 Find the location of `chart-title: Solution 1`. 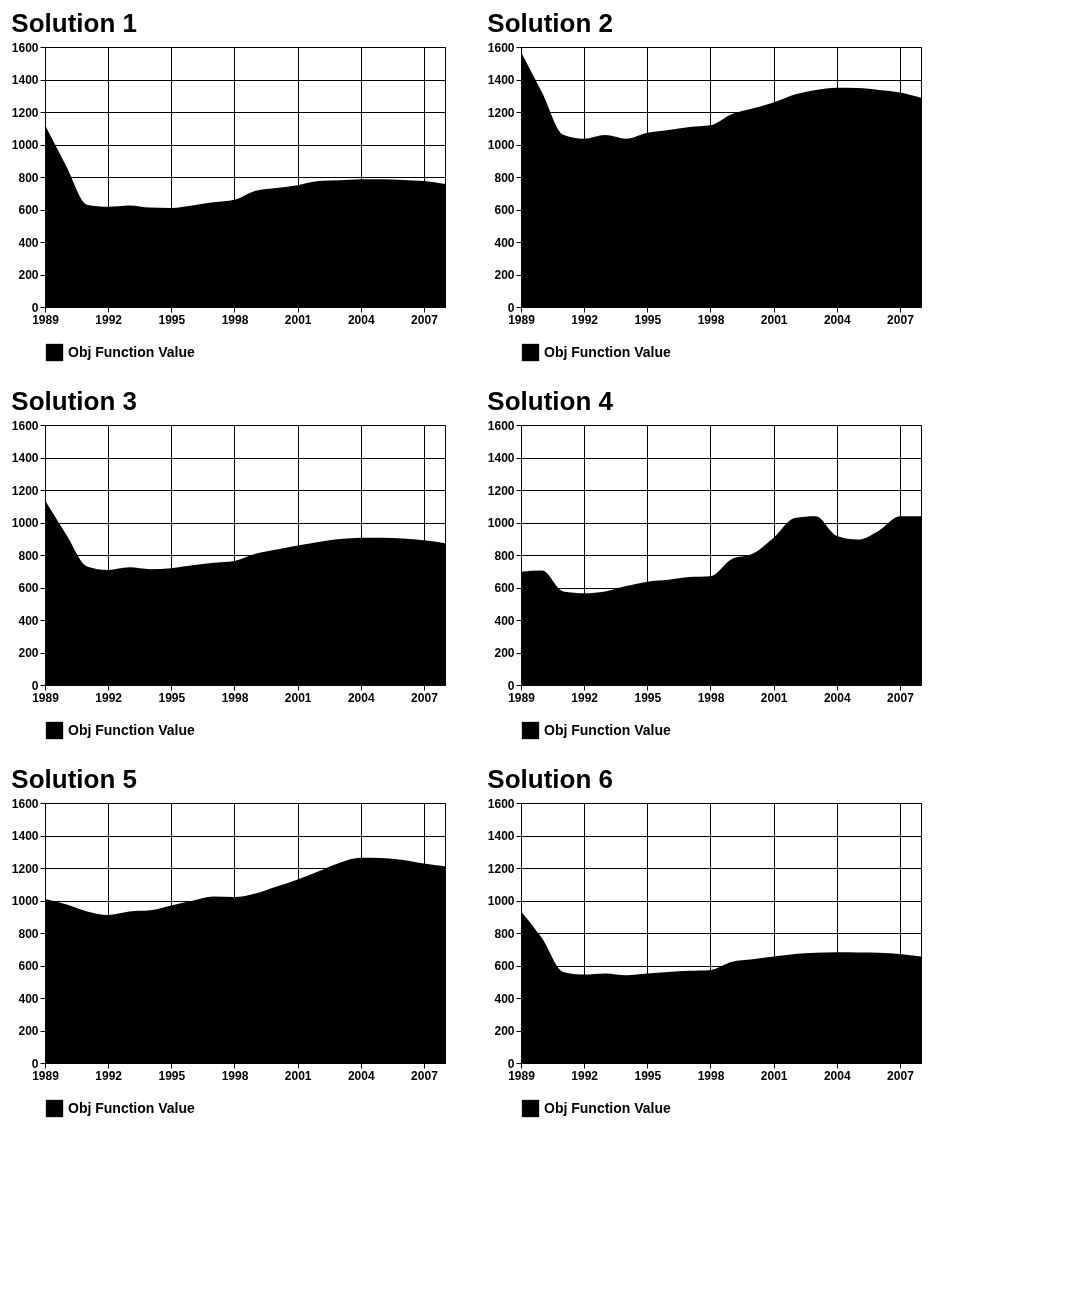

chart-title: Solution 1 is located at coordinates (74, 23).